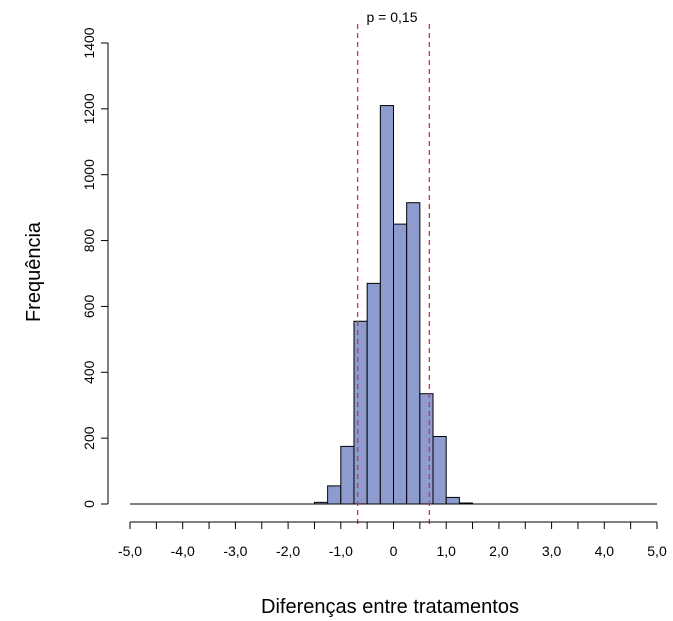 This screenshot has width=673, height=621. Describe the element at coordinates (89, 241) in the screenshot. I see `y-tick-label: 800` at that location.